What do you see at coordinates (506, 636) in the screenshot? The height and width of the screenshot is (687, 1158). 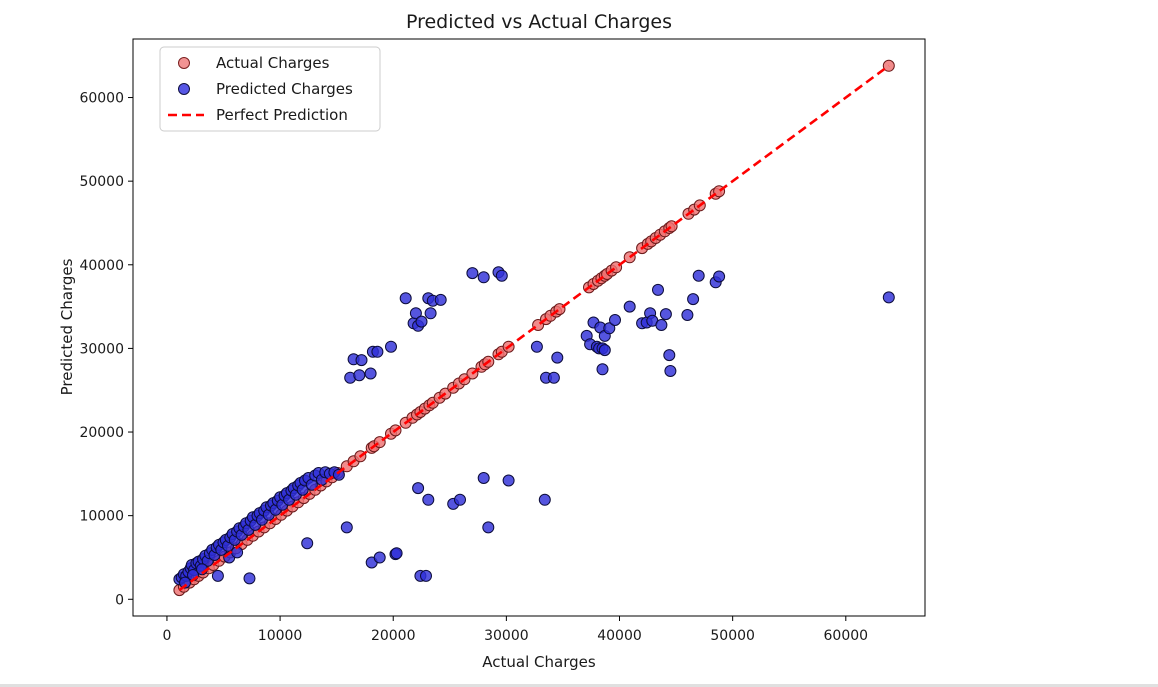 I see `x-tick-label: 30000` at bounding box center [506, 636].